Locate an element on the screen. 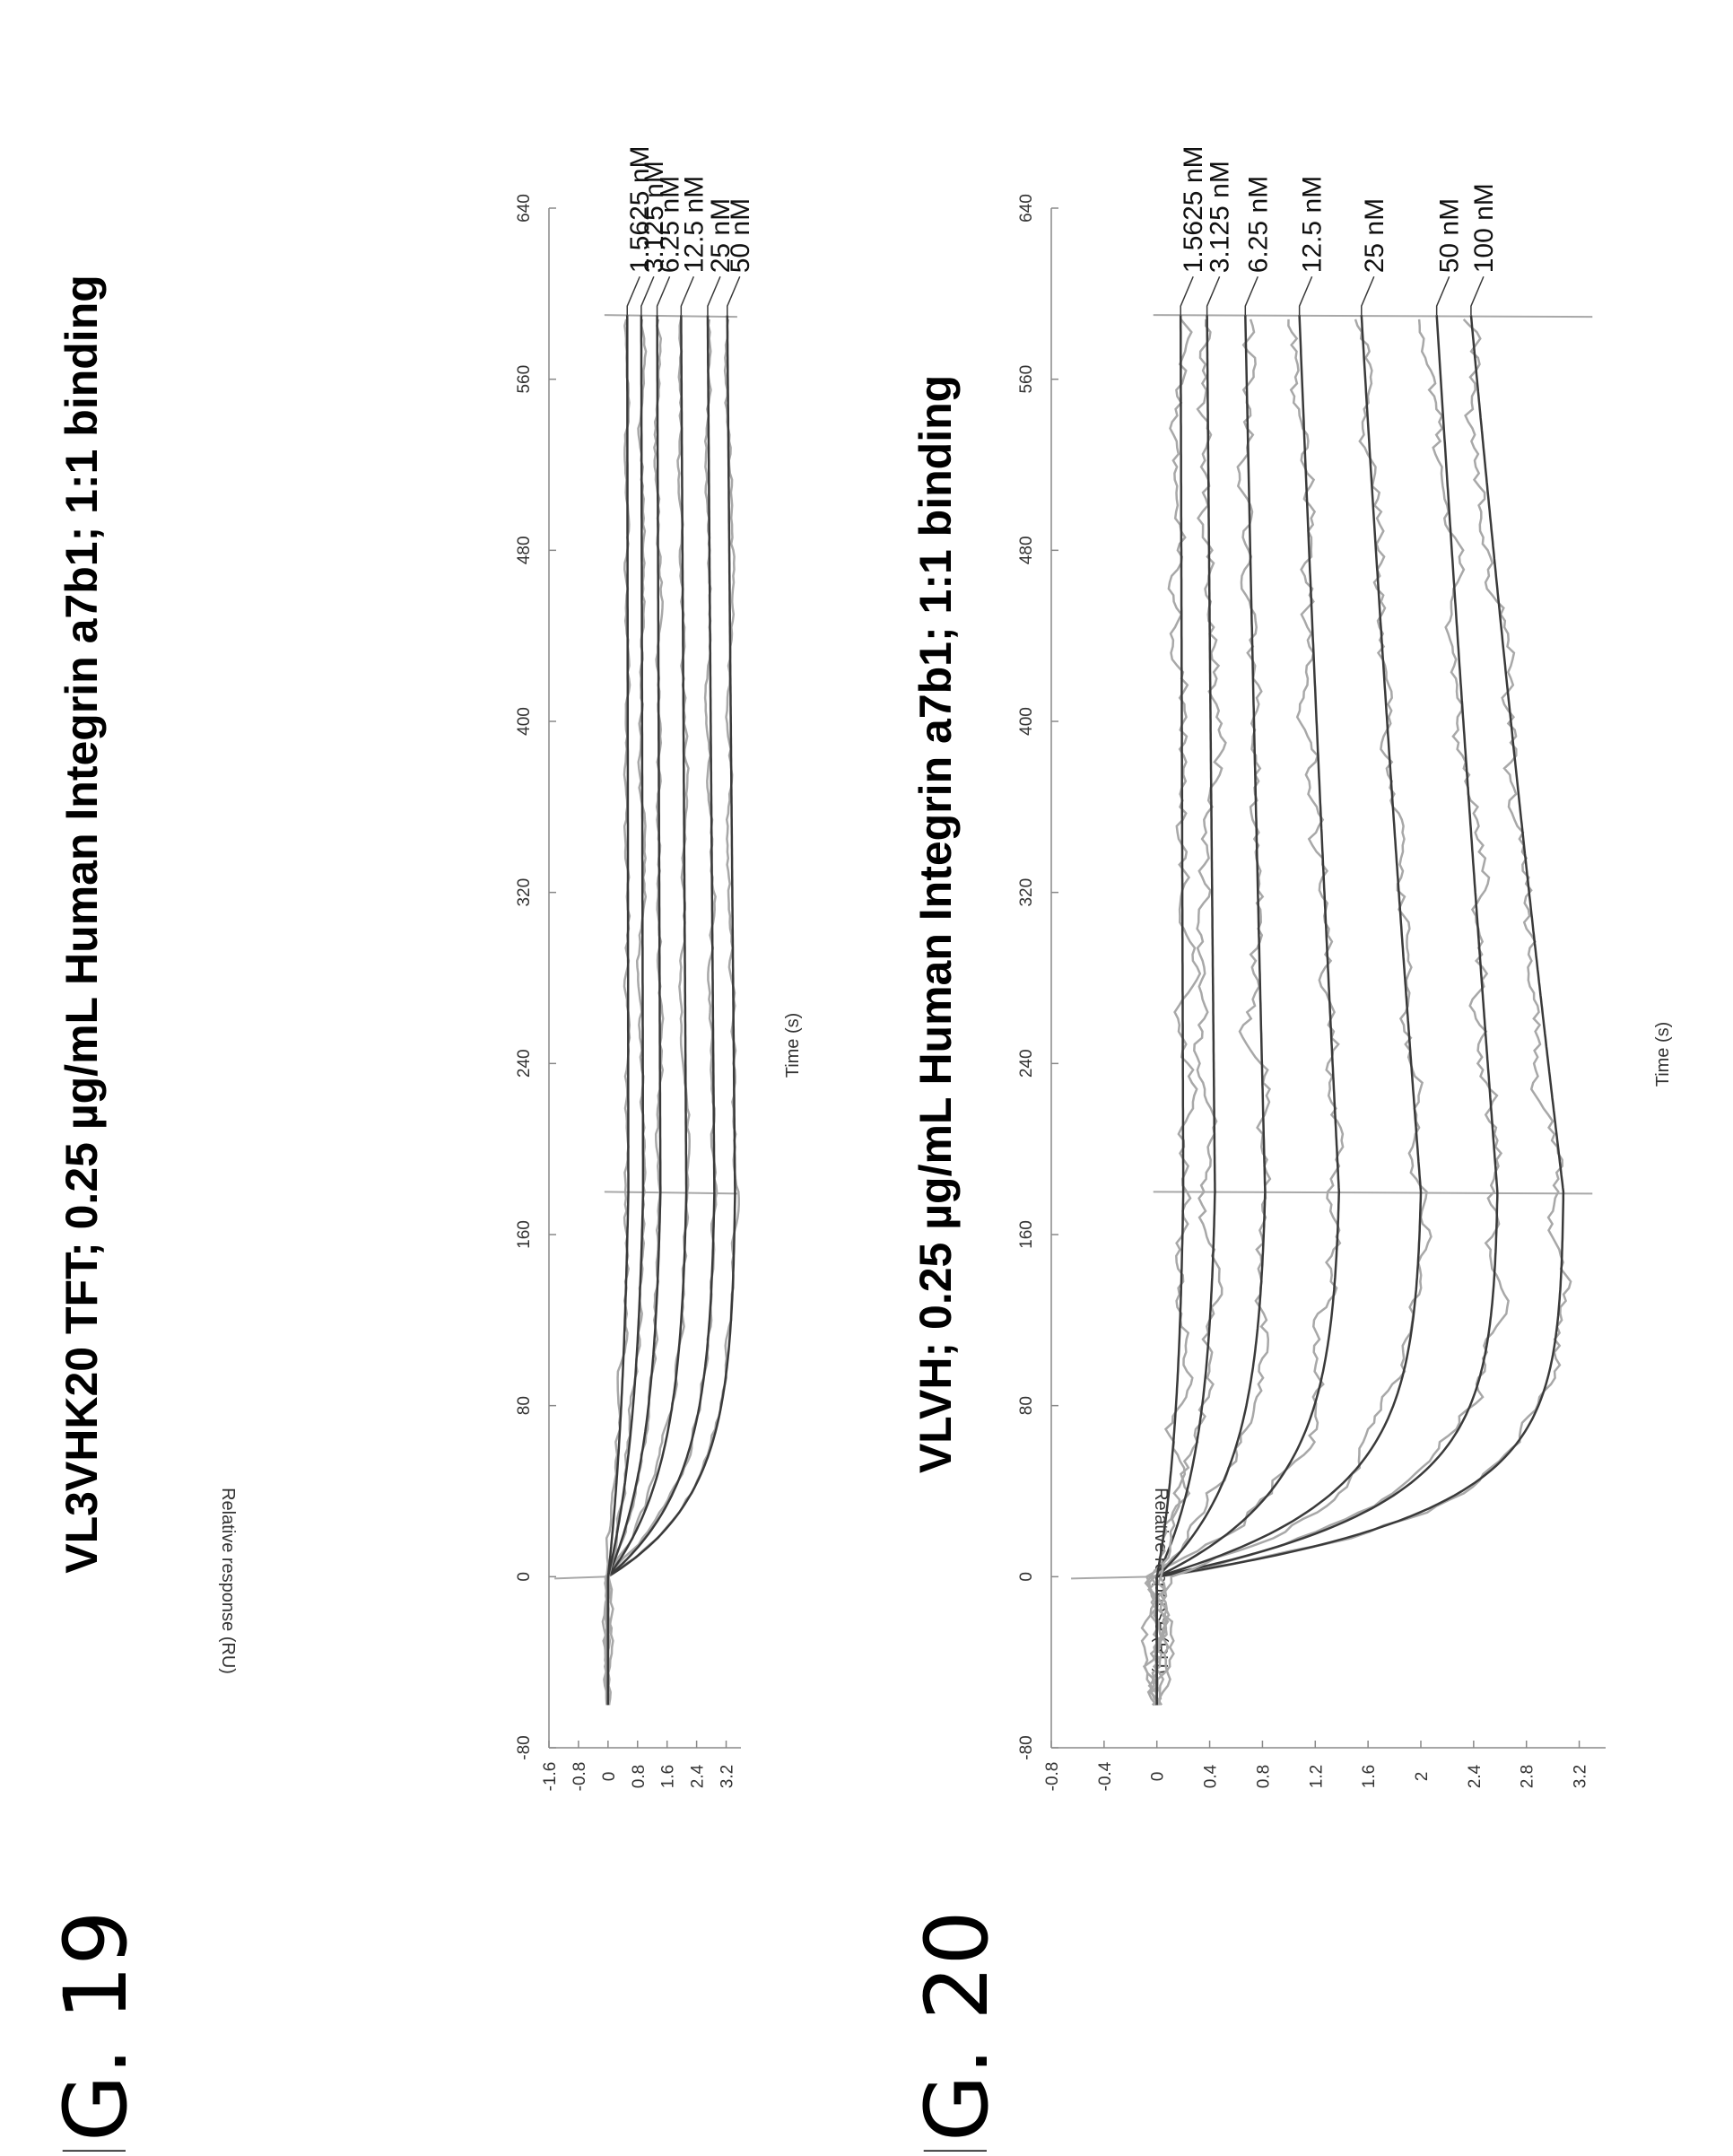  fig-20-y-tick-label: 1.6 is located at coordinates (1369, 1776).